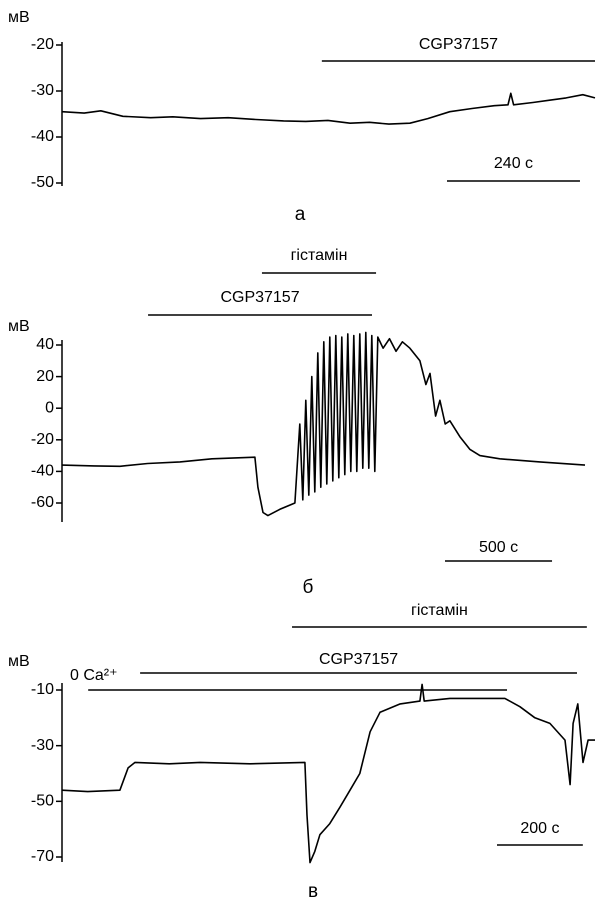 The width and height of the screenshot is (597, 901). I want to click on scale-bar-label: 200 с, so click(539, 828).